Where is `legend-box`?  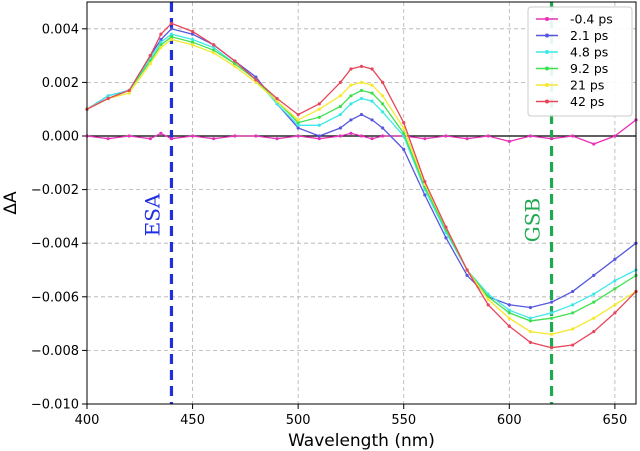 legend-box is located at coordinates (580, 61).